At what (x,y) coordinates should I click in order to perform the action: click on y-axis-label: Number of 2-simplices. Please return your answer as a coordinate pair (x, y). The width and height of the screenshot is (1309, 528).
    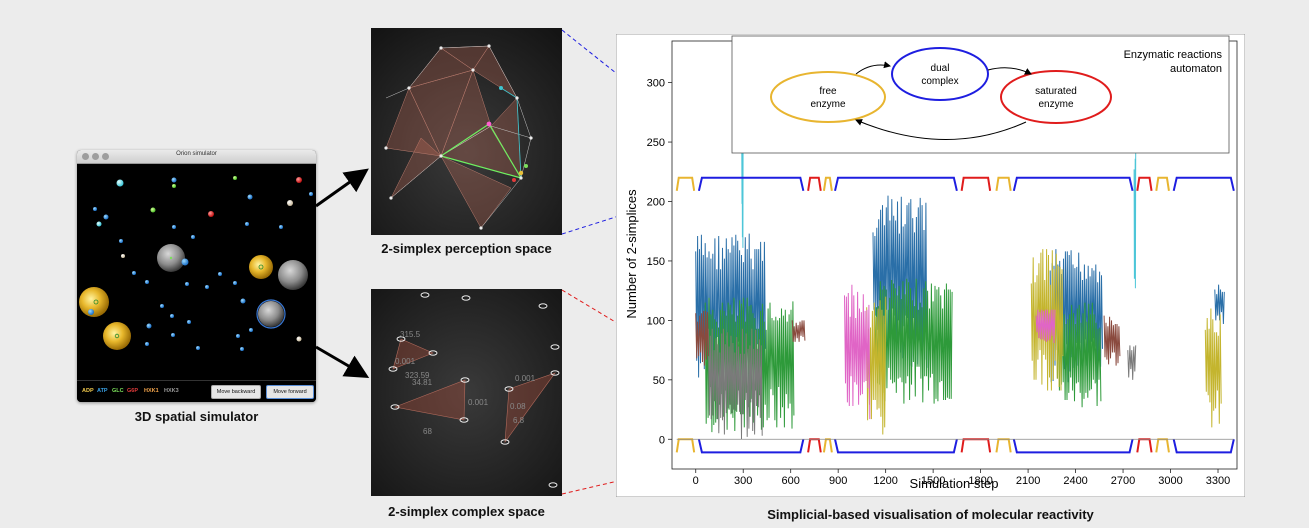
    Looking at the image, I should click on (631, 254).